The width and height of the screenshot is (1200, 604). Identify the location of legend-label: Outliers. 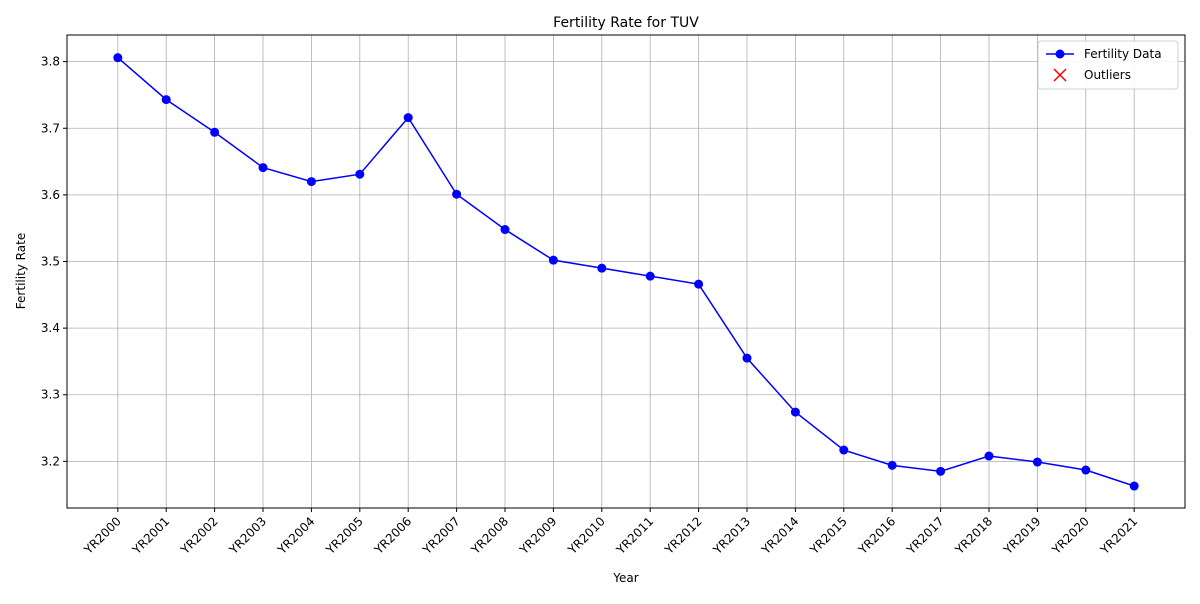
(1107, 75).